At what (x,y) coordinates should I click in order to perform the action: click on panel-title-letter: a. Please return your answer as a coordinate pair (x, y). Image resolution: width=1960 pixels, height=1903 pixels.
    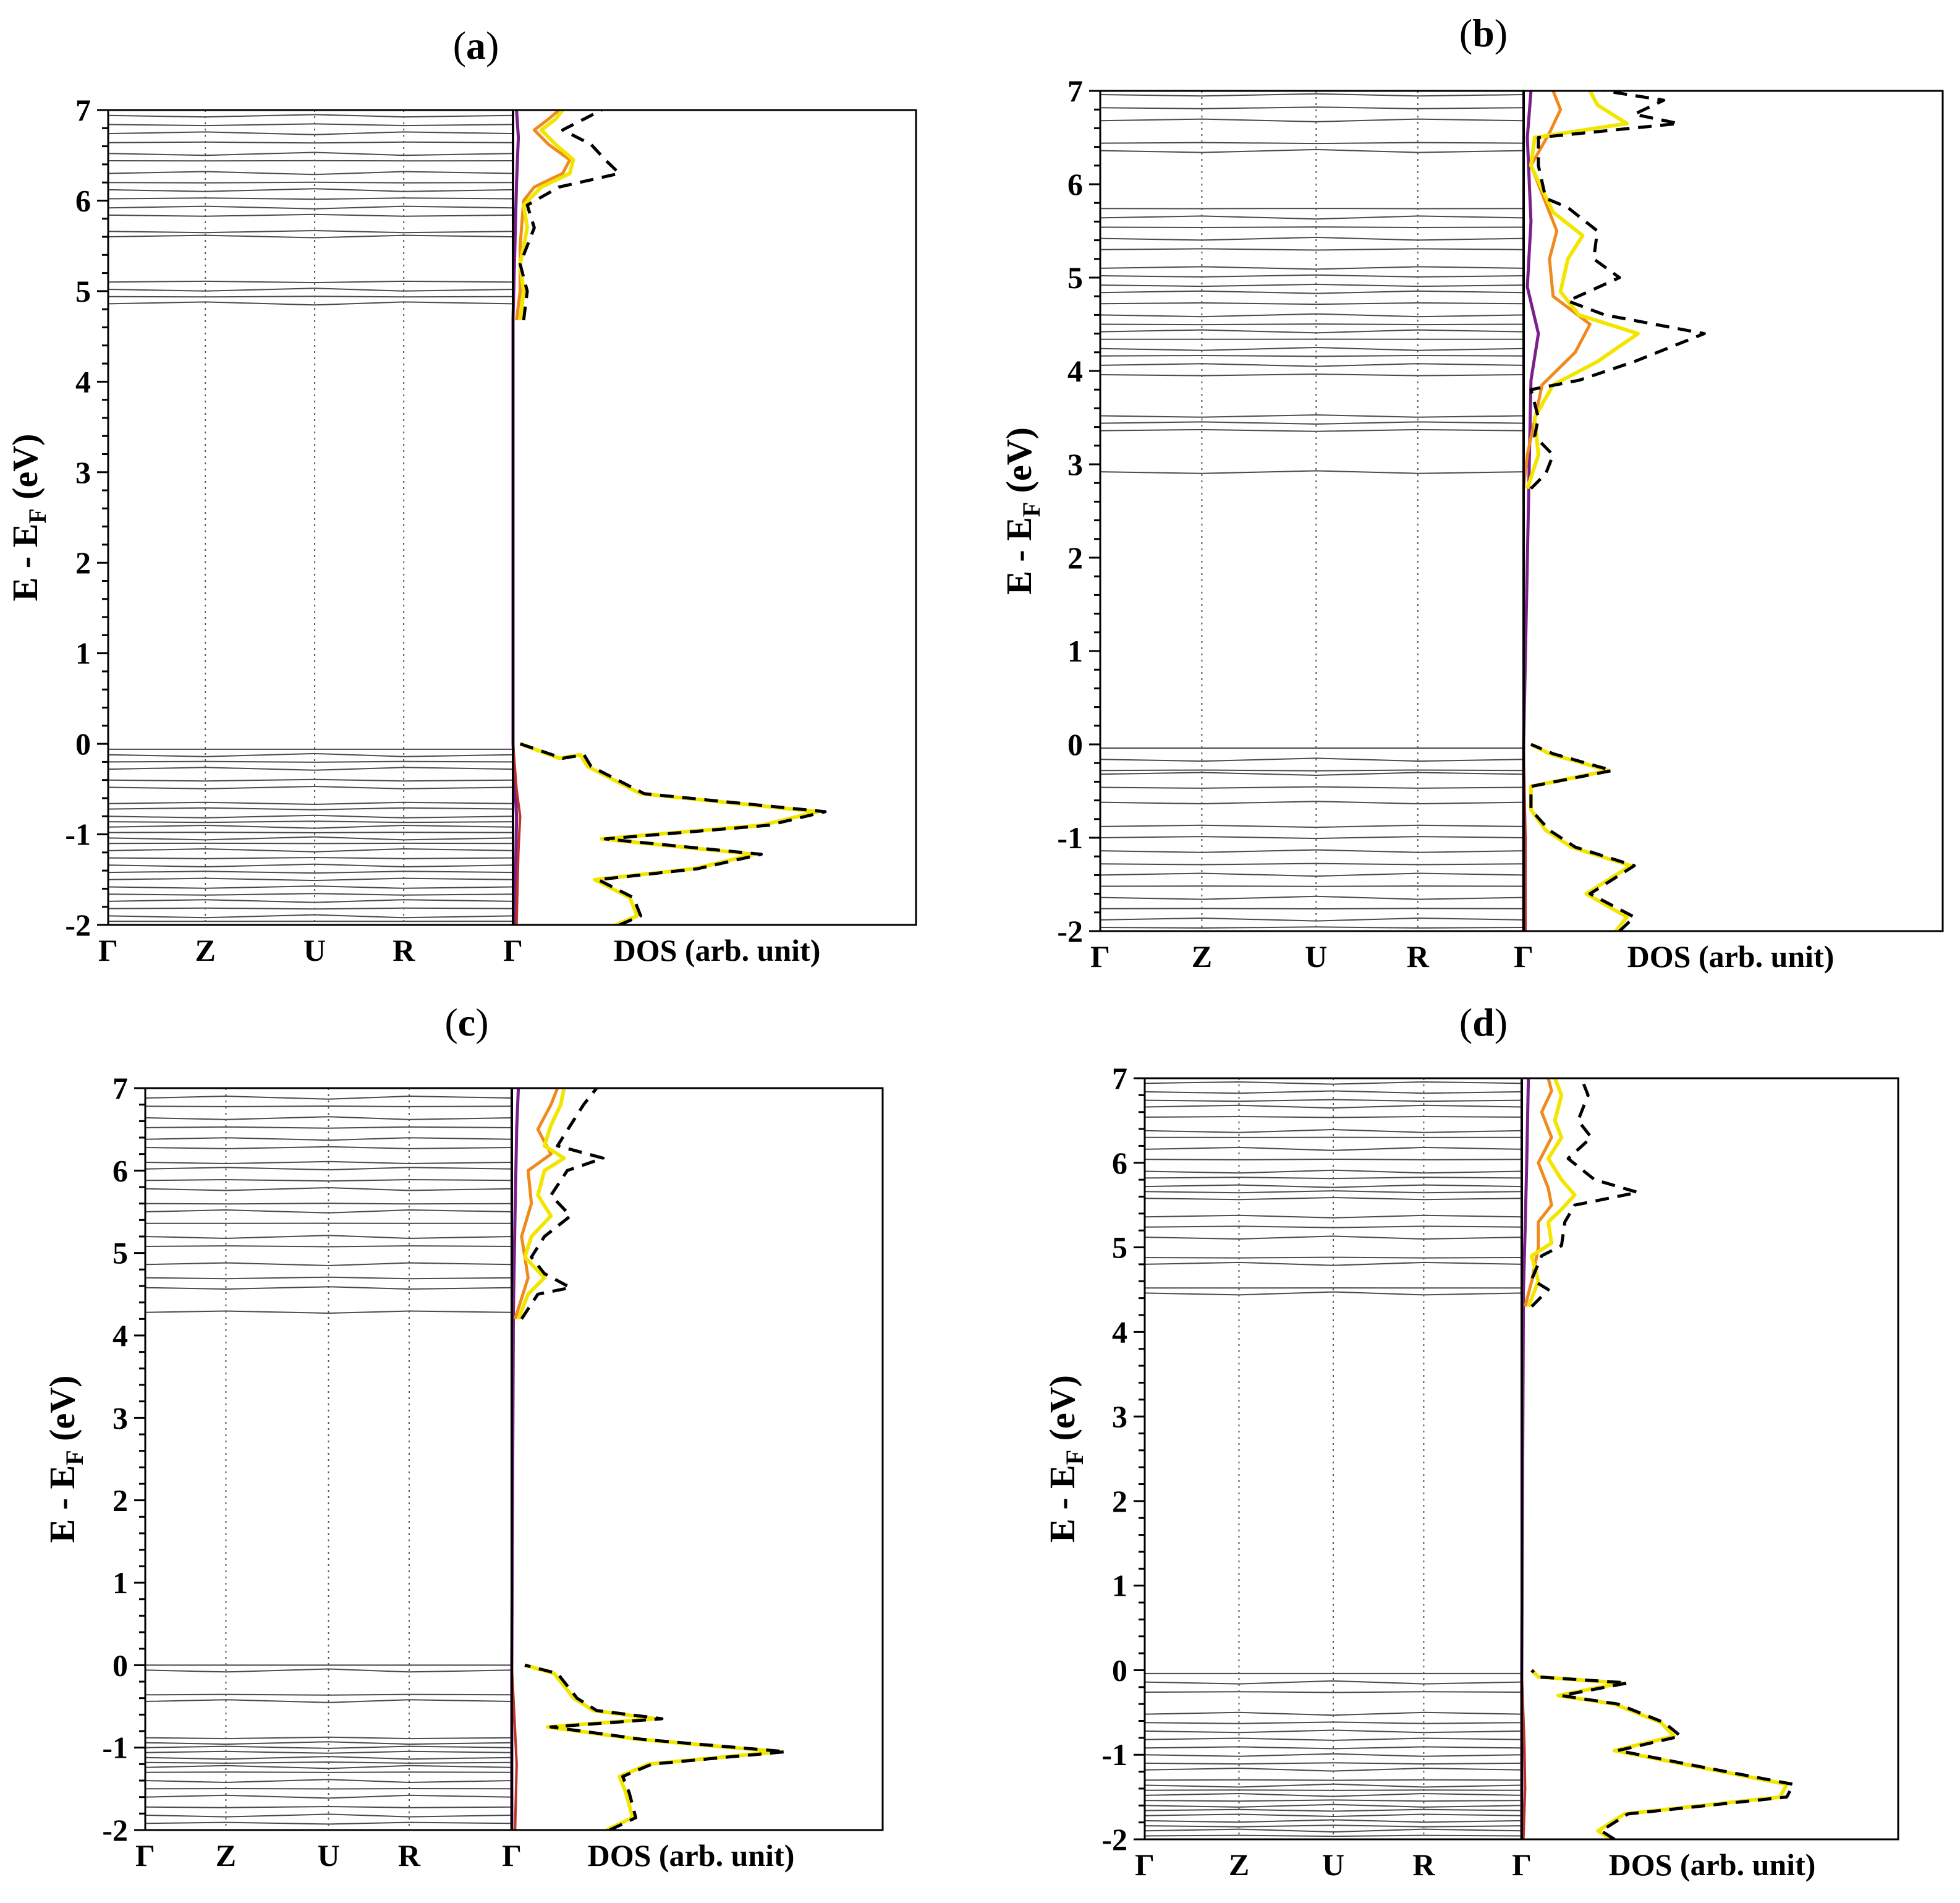
    Looking at the image, I should click on (476, 45).